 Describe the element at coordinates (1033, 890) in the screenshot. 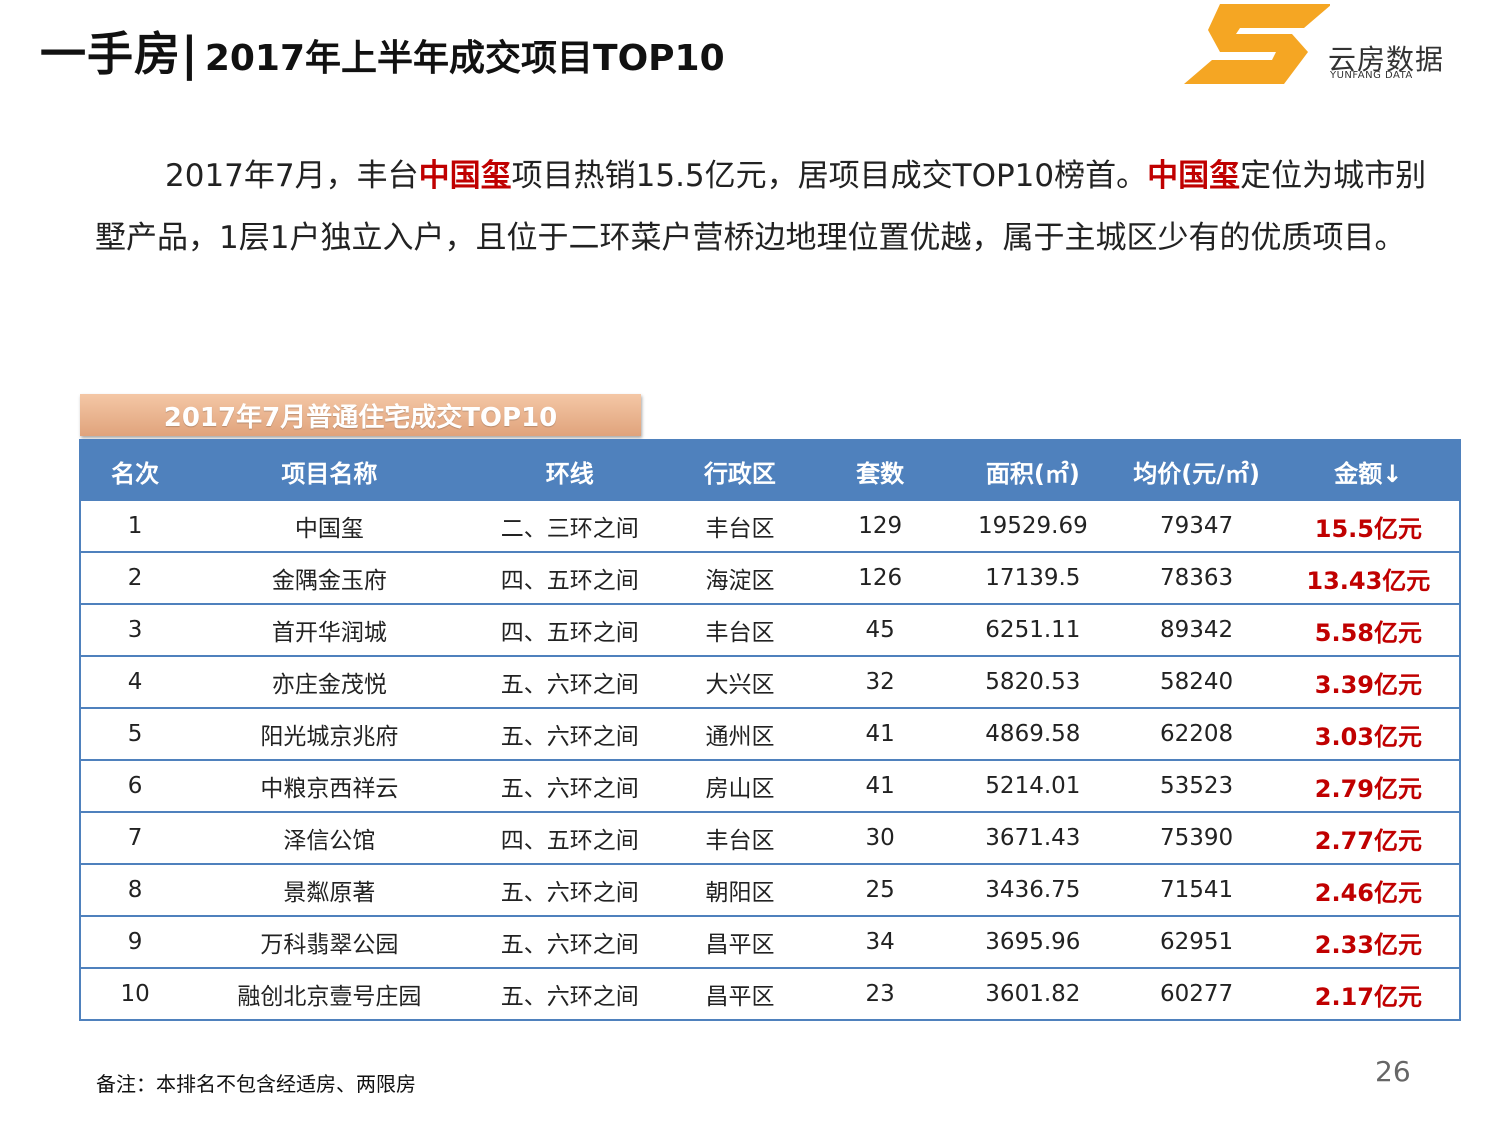

I see `cell-area: 3436.75` at that location.